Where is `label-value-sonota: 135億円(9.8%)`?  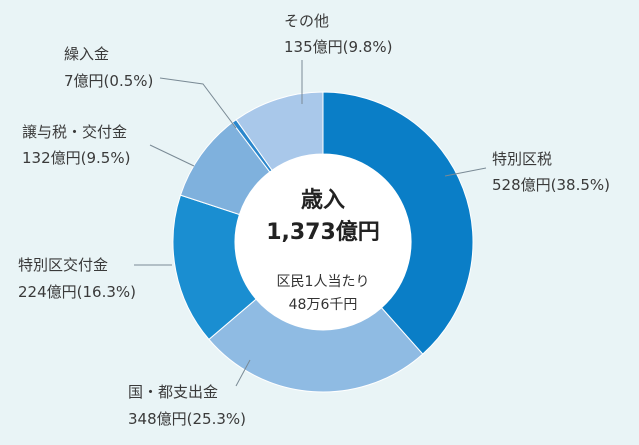 label-value-sonota: 135億円(9.8%) is located at coordinates (338, 47).